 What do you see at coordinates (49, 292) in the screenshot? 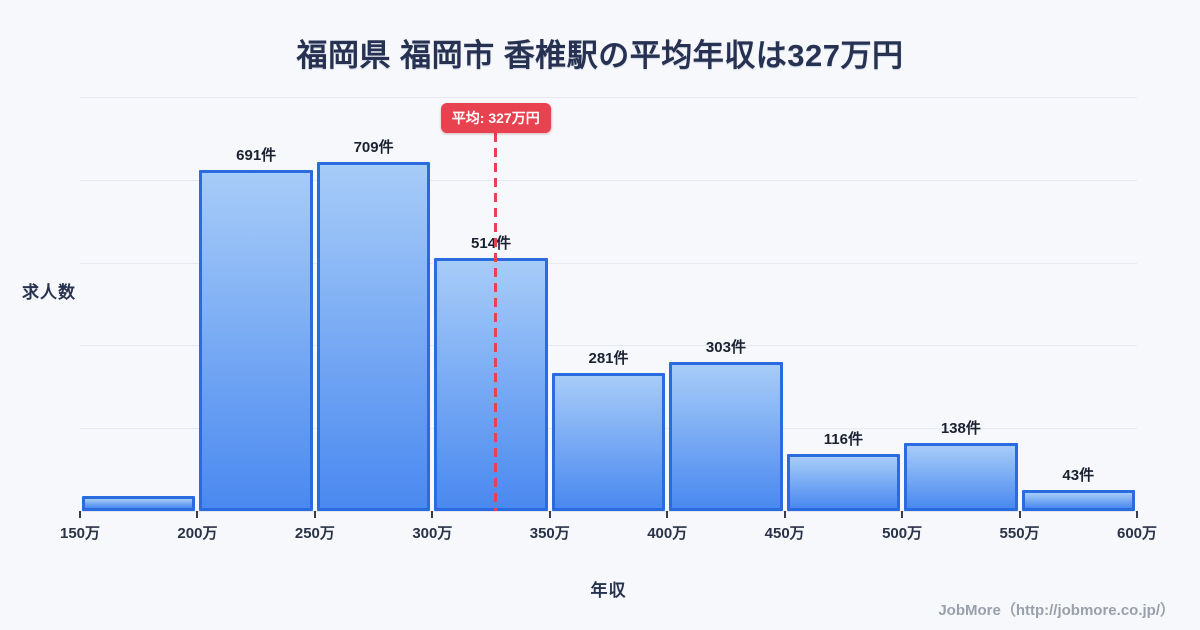
I see `y-axis-label: 求人数` at bounding box center [49, 292].